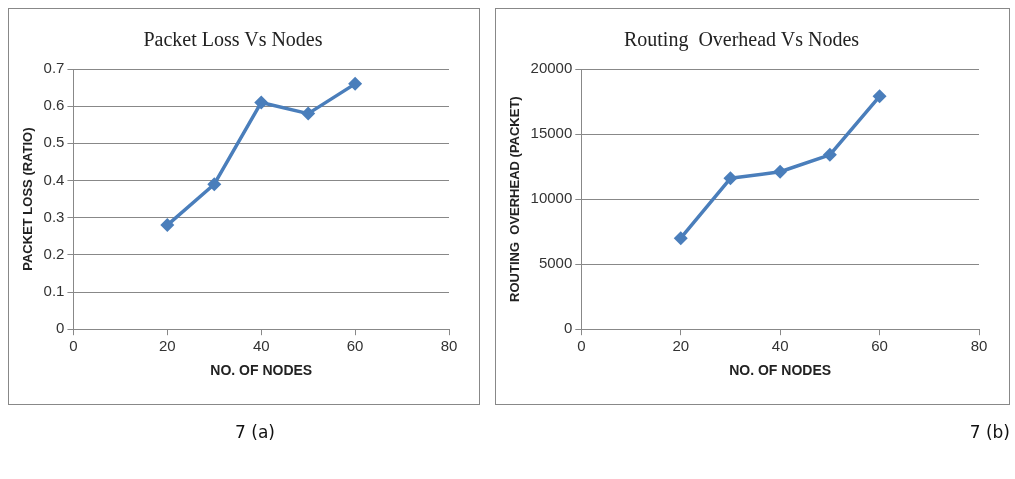 Image resolution: width=1015 pixels, height=479 pixels. I want to click on chart-title: Packet Loss Vs Nodes, so click(233, 39).